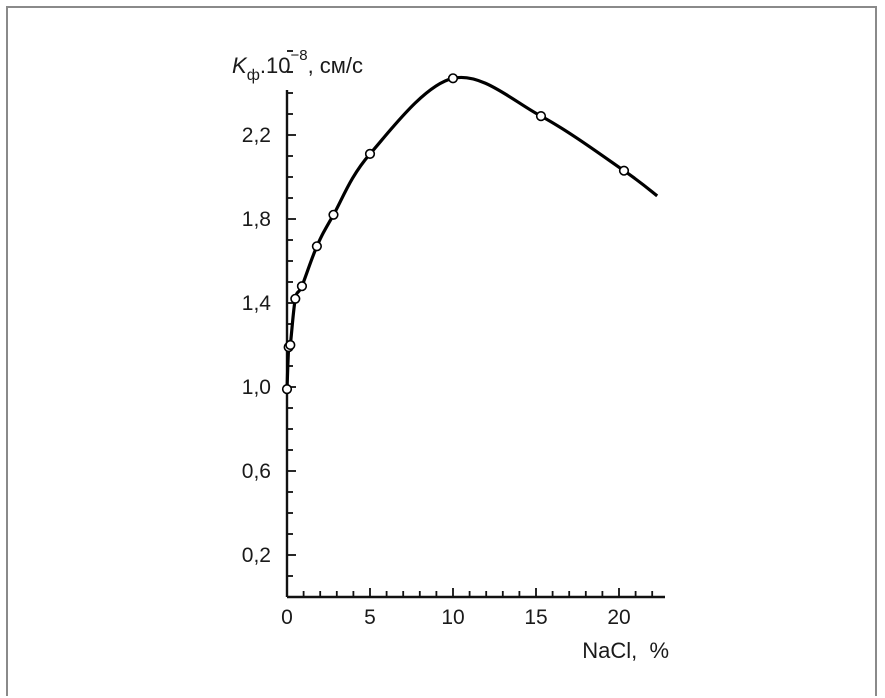 Image resolution: width=885 pixels, height=698 pixels. What do you see at coordinates (535, 617) in the screenshot?
I see `x-tick-label: 15` at bounding box center [535, 617].